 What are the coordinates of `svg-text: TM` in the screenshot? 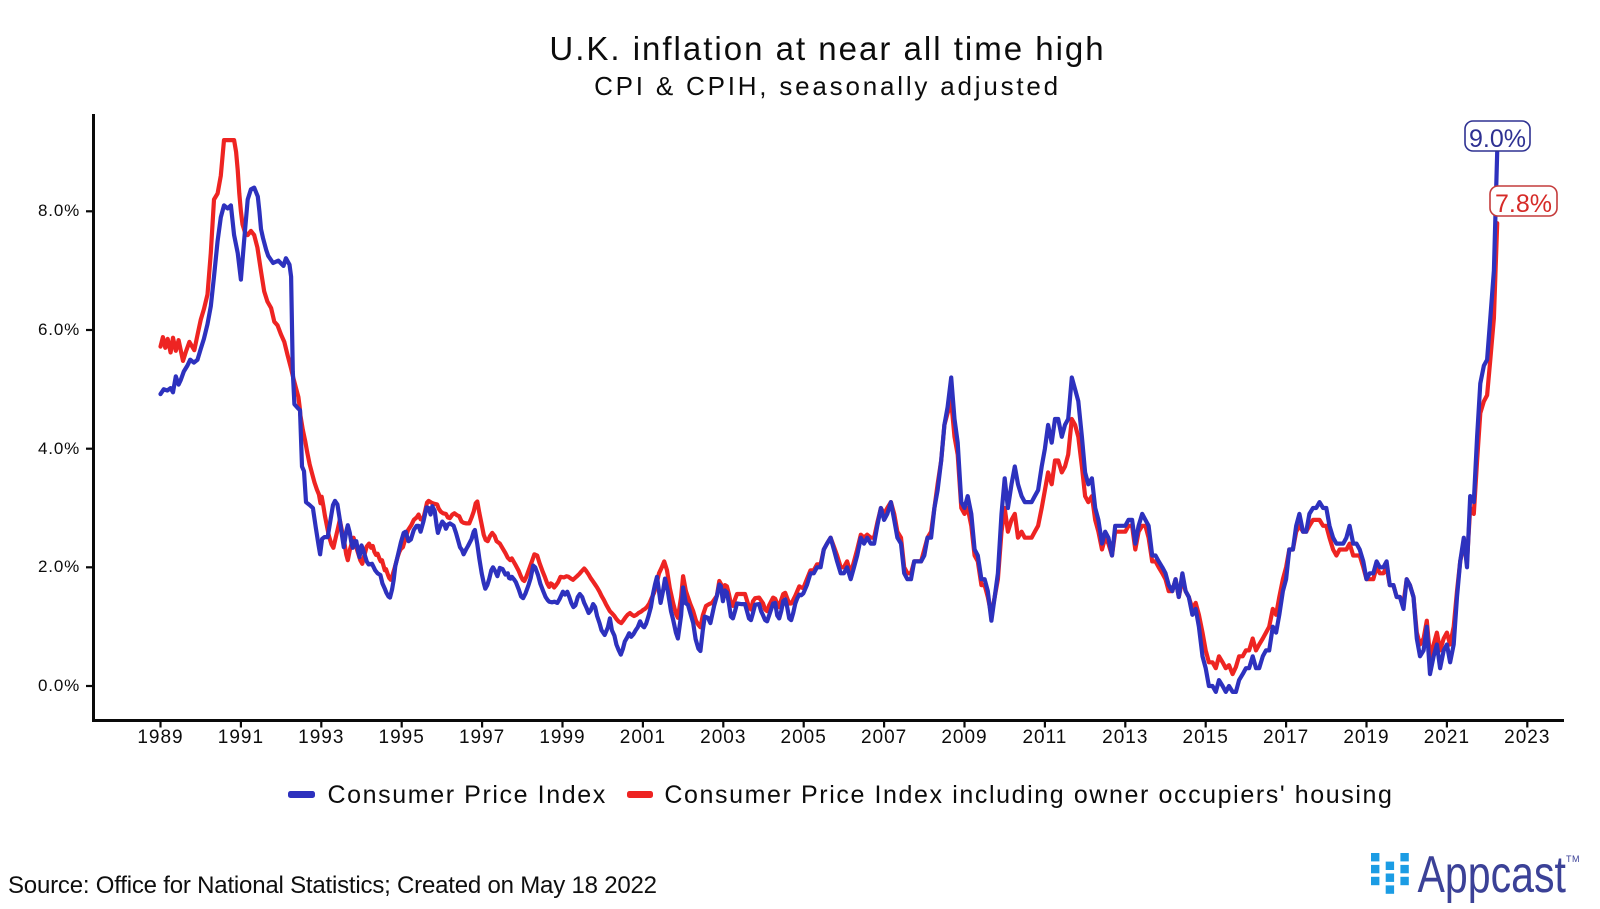 It's located at (1573, 859).